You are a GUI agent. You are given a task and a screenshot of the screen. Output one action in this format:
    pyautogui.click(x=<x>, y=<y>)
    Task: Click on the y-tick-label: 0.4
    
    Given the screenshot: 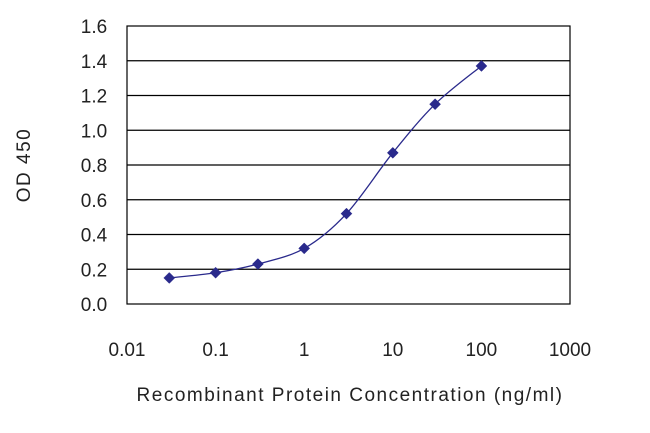 What is the action you would take?
    pyautogui.click(x=94, y=236)
    